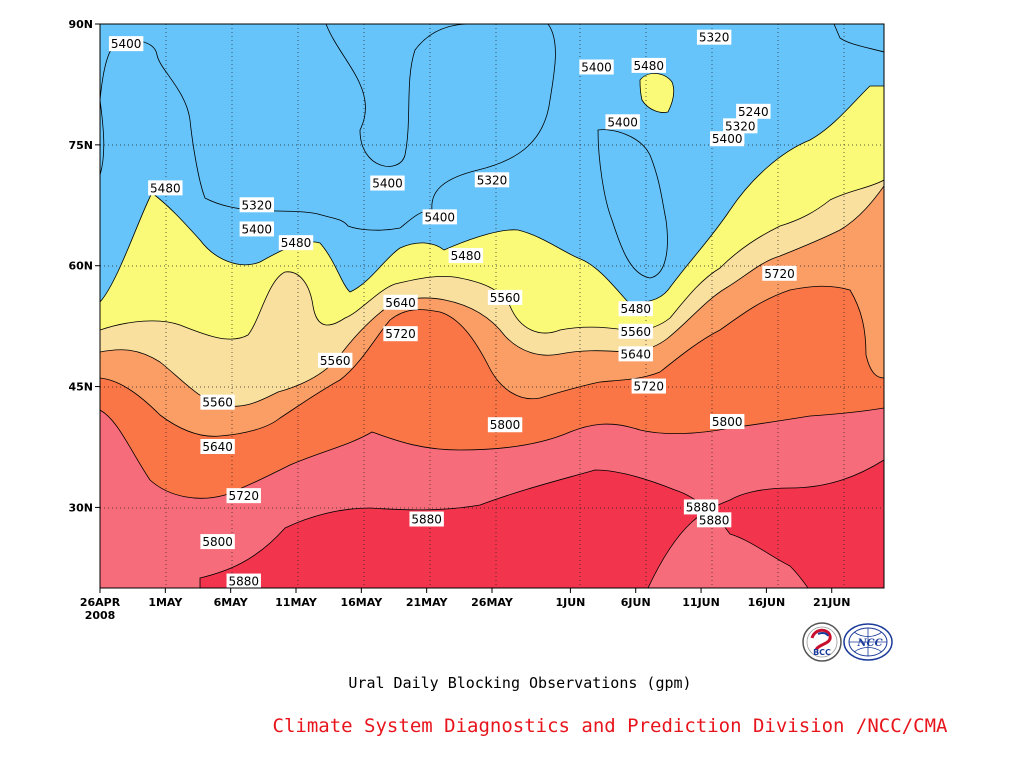 The width and height of the screenshot is (1024, 768). Describe the element at coordinates (822, 652) in the screenshot. I see `svg-text: BCC` at that location.